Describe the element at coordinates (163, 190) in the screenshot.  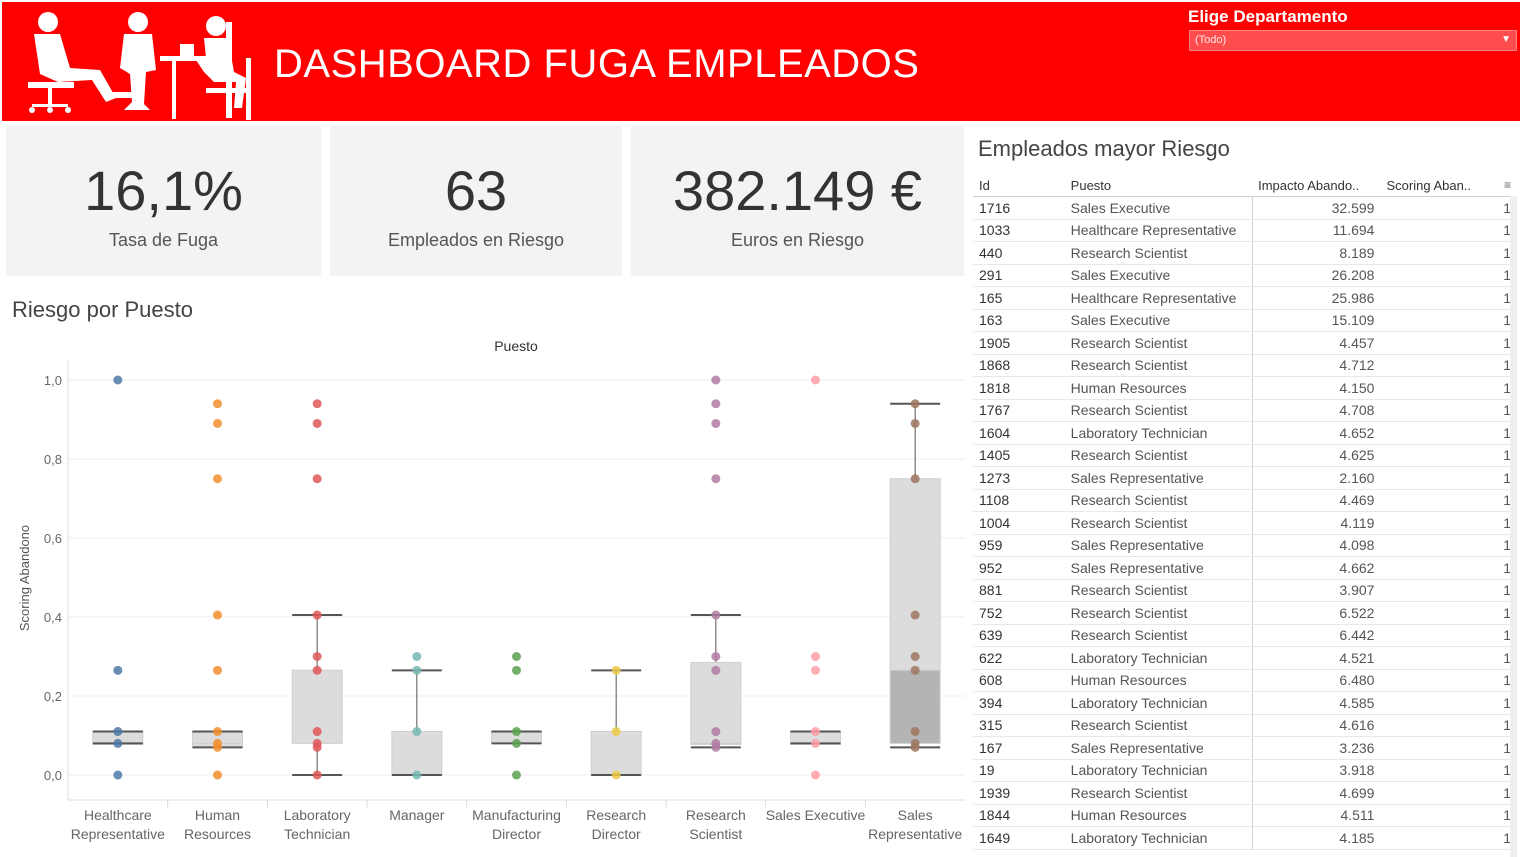
I see `kpi-value: 16,1%` at that location.